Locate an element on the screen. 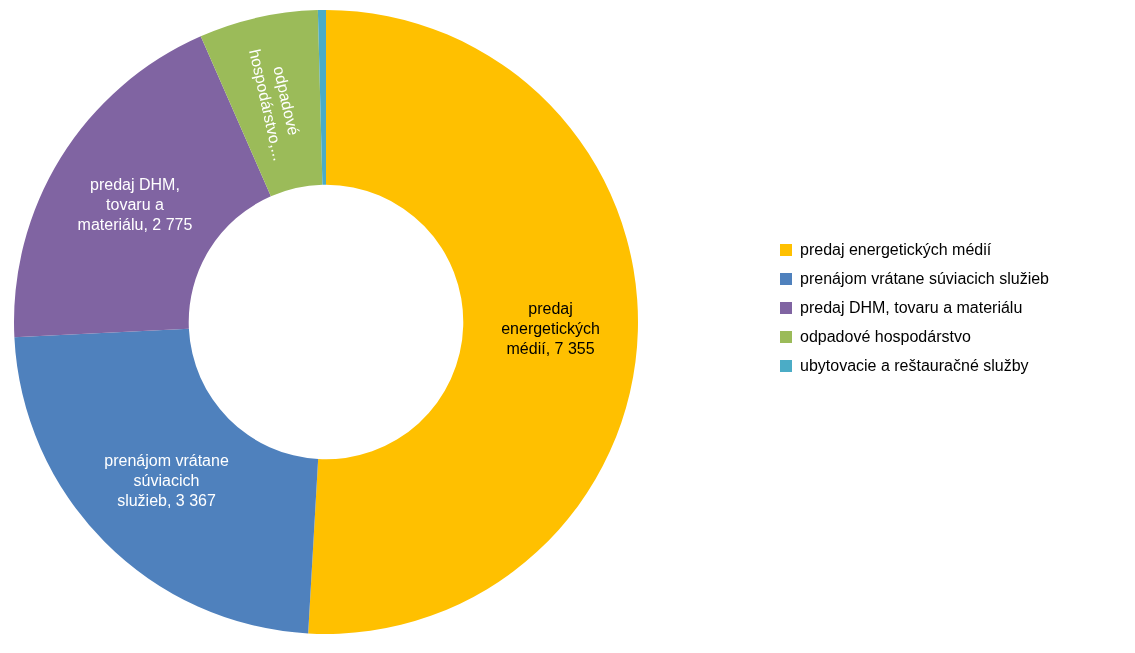 This screenshot has width=1135, height=653. data-label: predaj DHM, tovaru a materiálu, 2 775 is located at coordinates (135, 204).